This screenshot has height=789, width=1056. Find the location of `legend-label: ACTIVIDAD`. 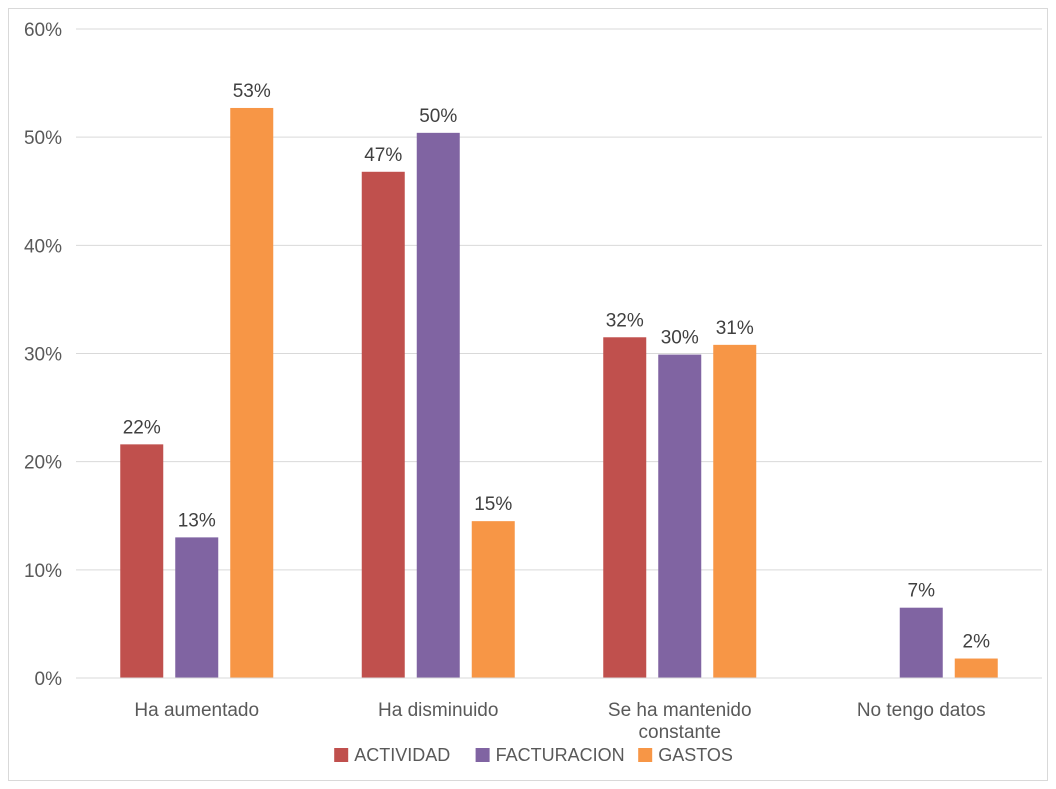

legend-label: ACTIVIDAD is located at coordinates (402, 755).